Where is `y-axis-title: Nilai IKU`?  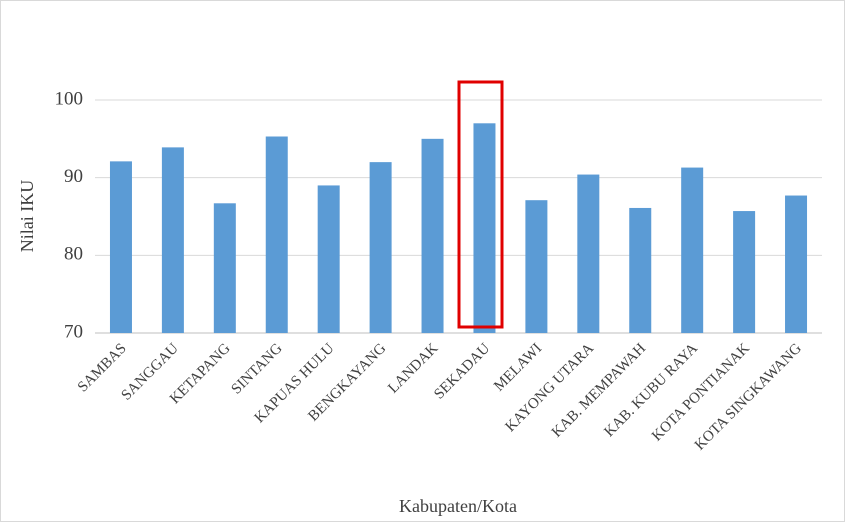 y-axis-title: Nilai IKU is located at coordinates (27, 216).